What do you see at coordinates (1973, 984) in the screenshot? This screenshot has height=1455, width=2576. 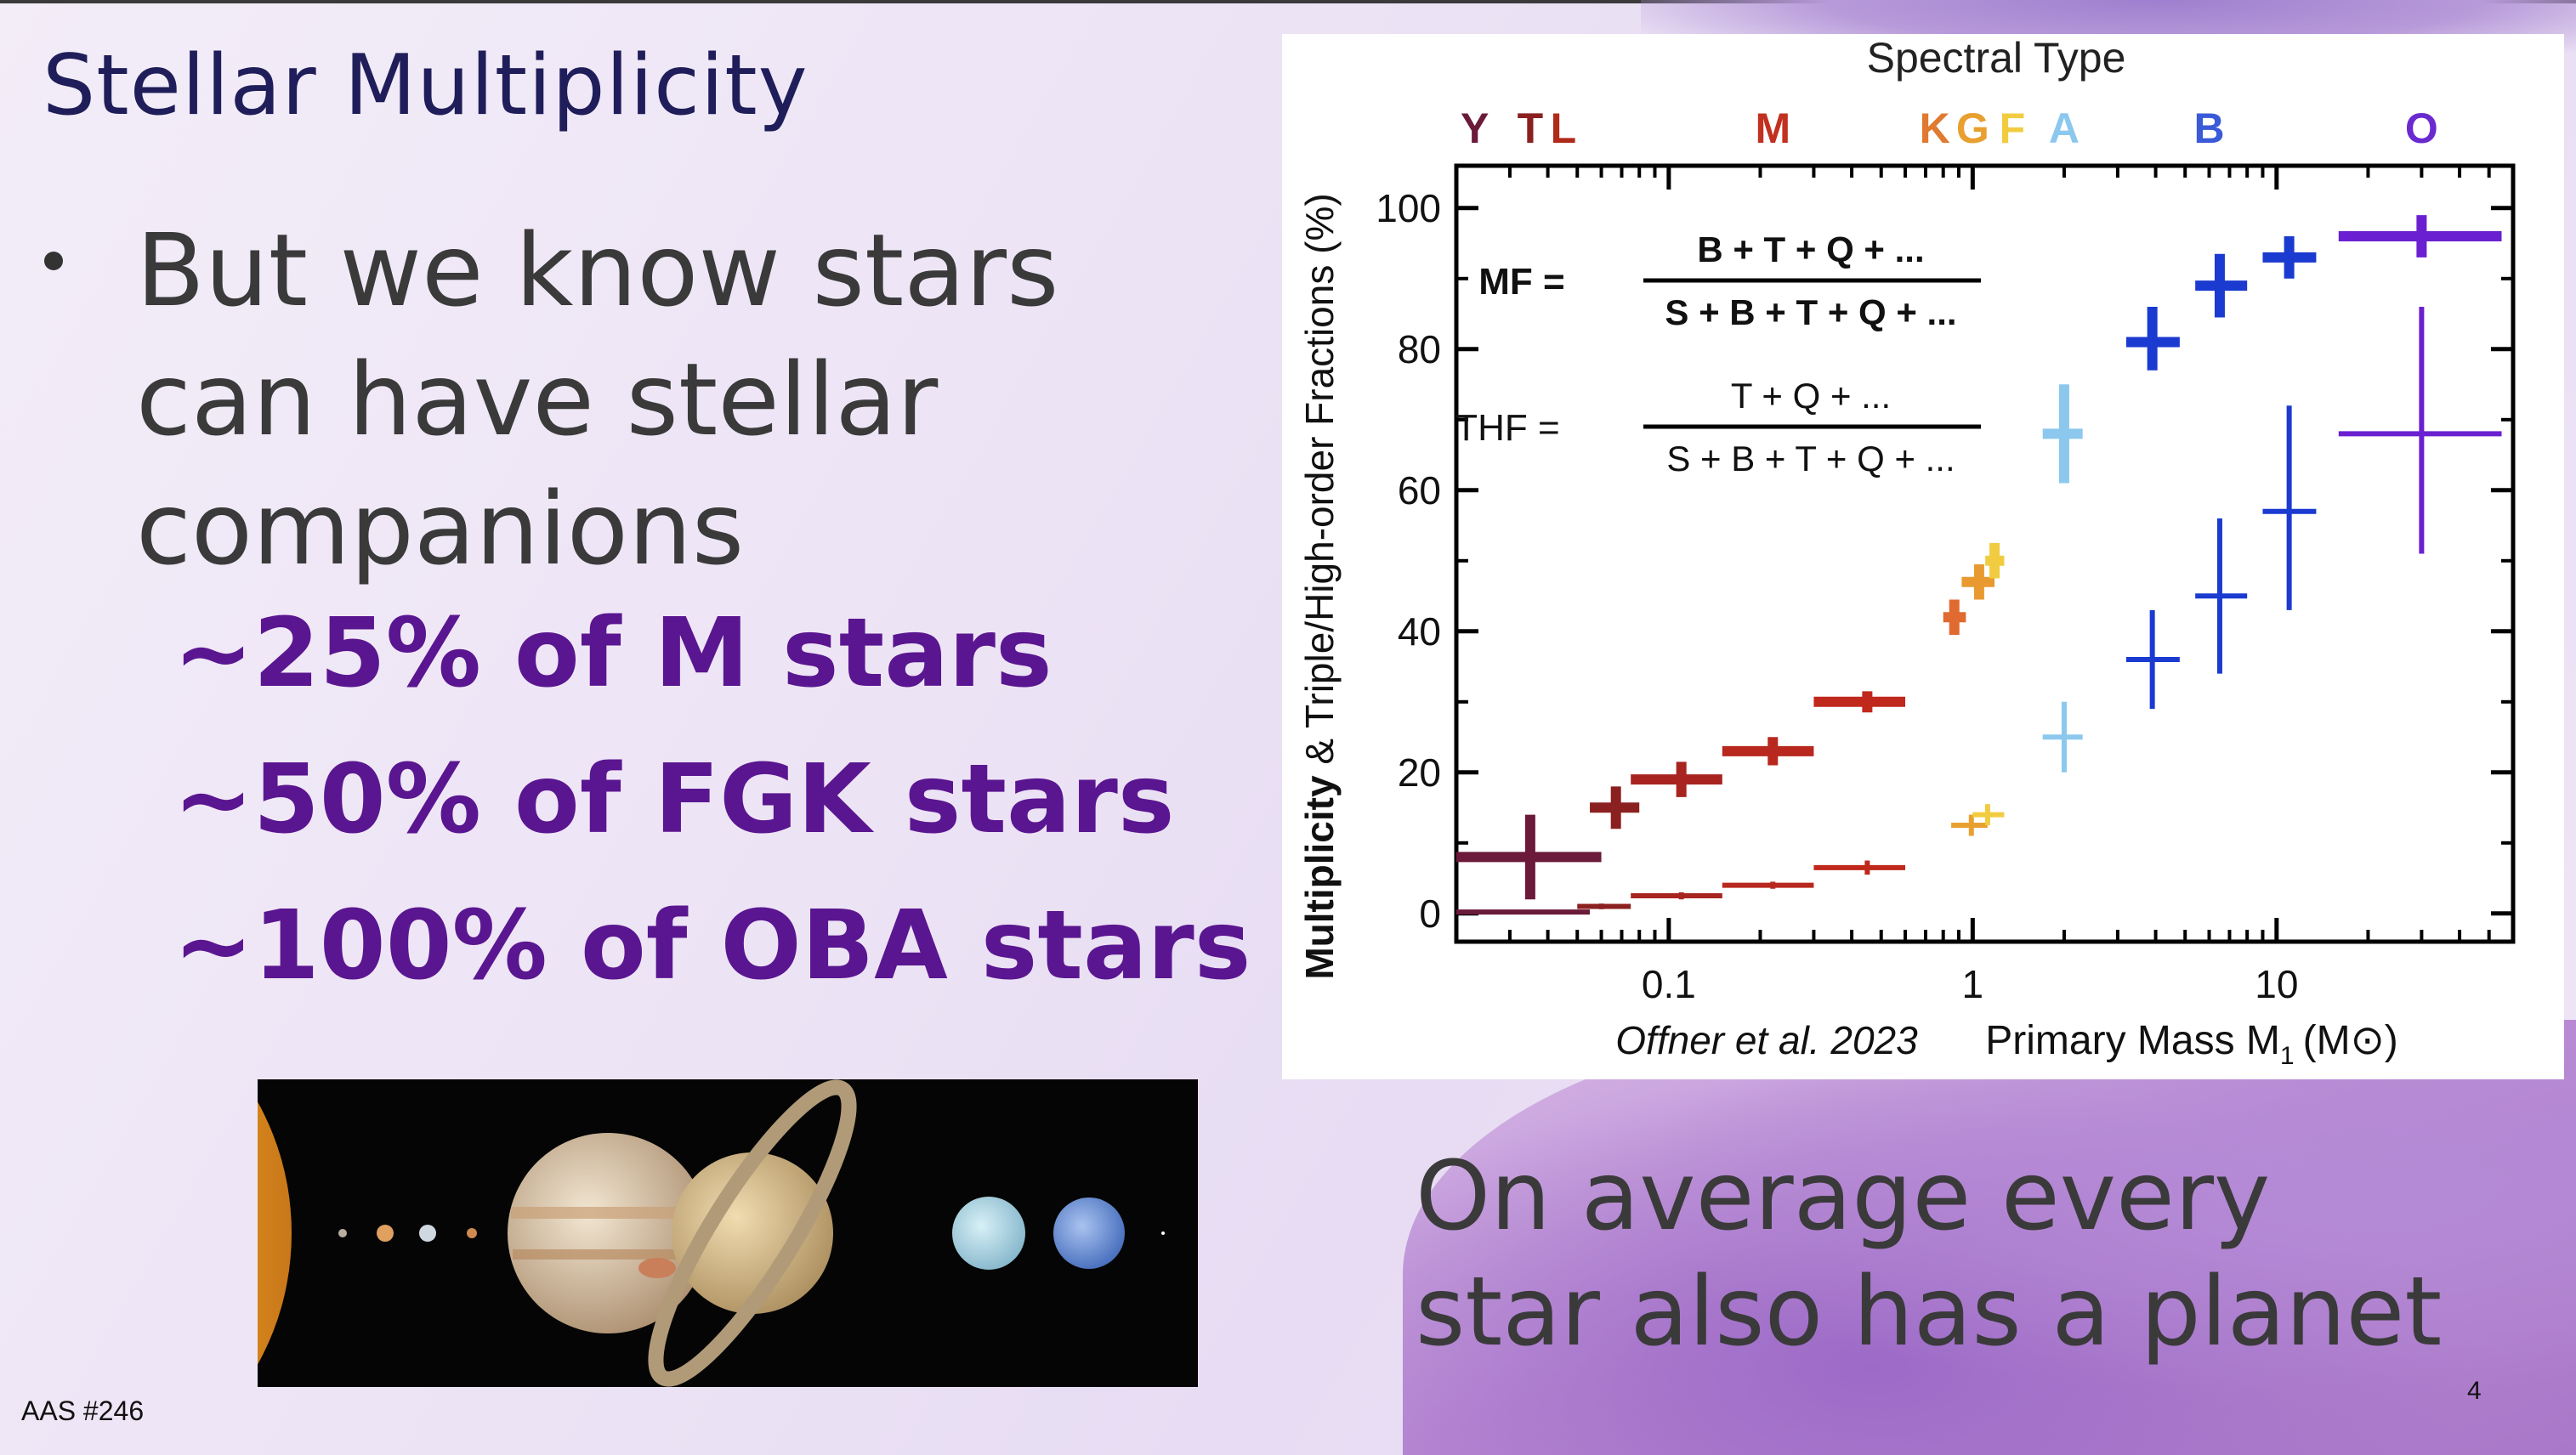 I see `x-tick-label: 1` at bounding box center [1973, 984].